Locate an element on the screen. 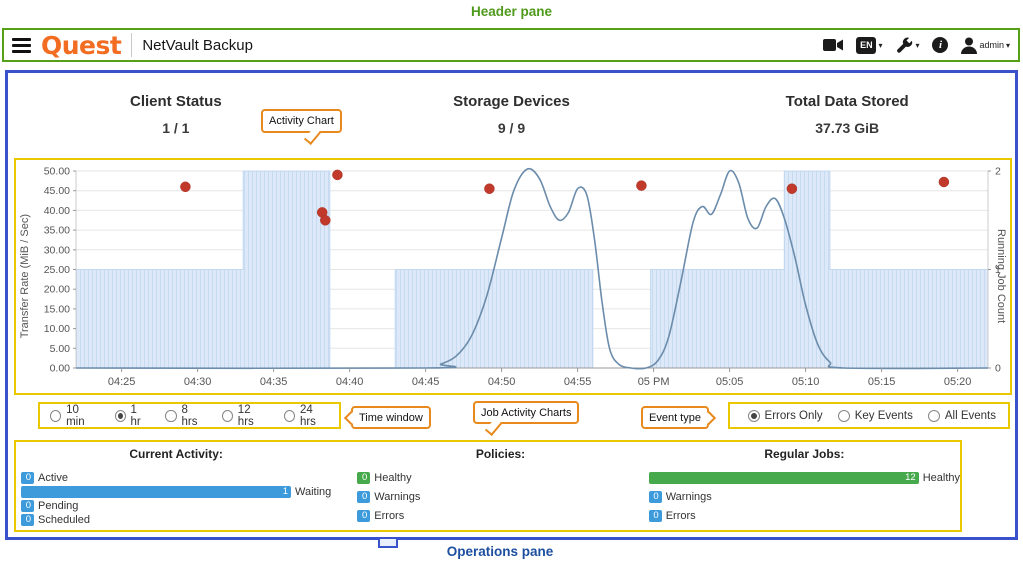 This screenshot has width=1023, height=565. stat-client-status: Client Status 1 / 1 is located at coordinates (176, 114).